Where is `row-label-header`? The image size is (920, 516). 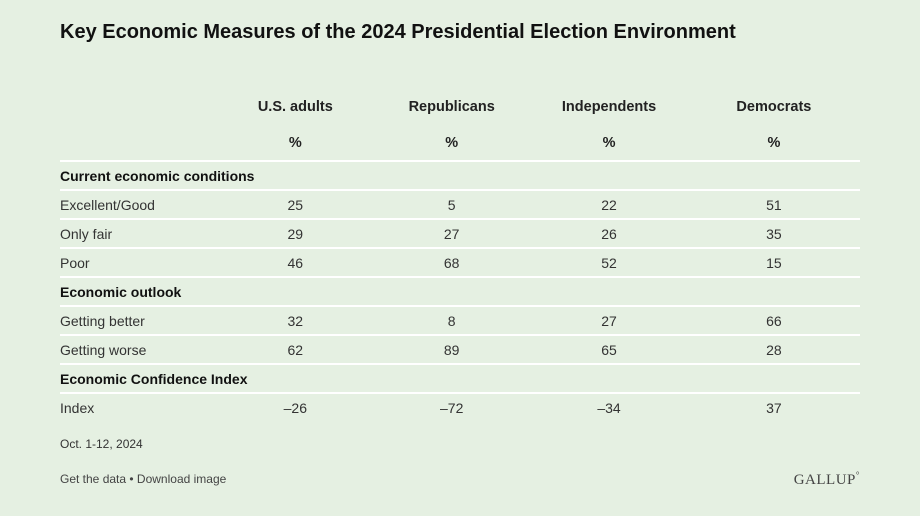
row-label-header is located at coordinates (139, 107).